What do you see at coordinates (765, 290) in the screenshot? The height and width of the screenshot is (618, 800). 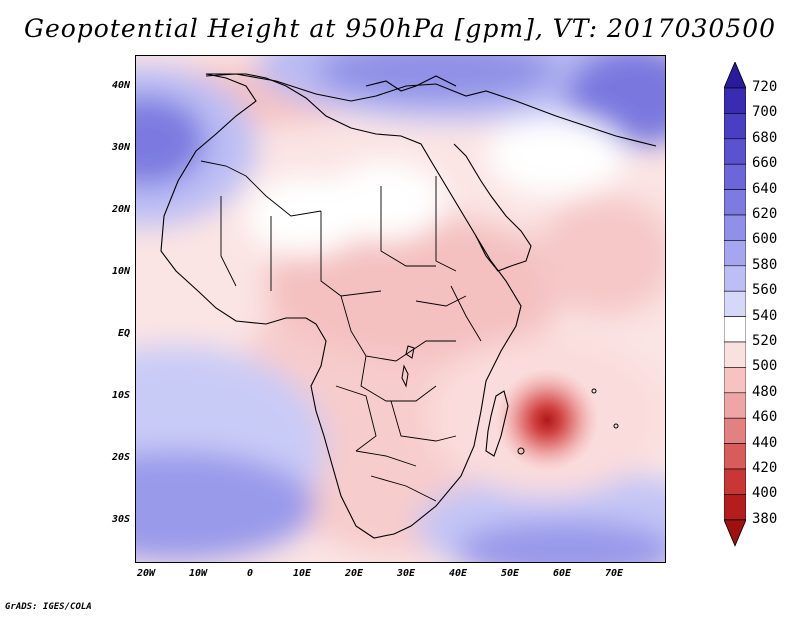 I see `colorbar-label: 560` at bounding box center [765, 290].